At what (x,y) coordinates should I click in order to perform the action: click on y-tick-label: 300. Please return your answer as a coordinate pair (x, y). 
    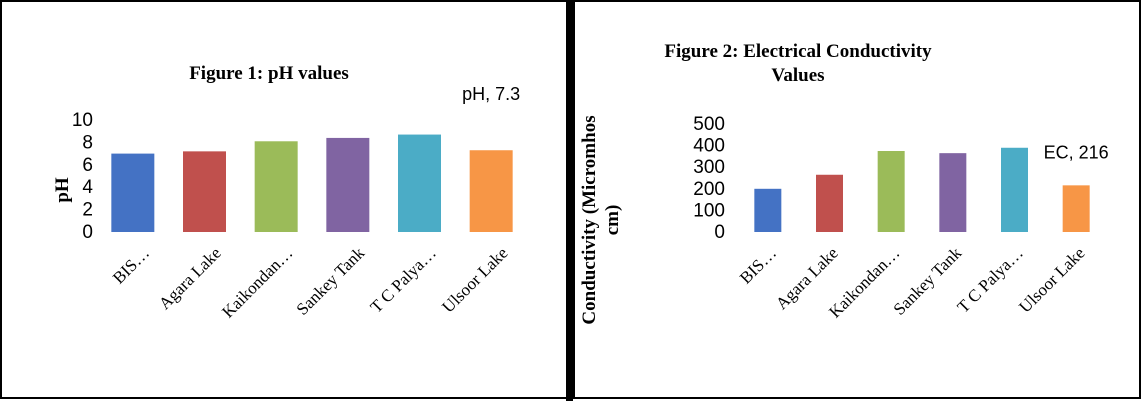
    Looking at the image, I should click on (709, 167).